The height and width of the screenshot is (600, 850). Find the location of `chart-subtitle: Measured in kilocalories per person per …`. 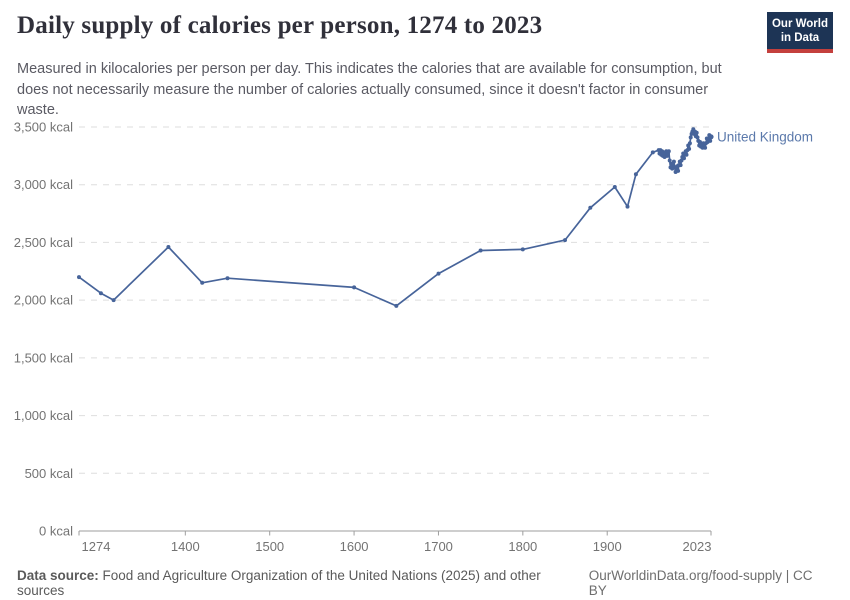

chart-subtitle: Measured in kilocalories per person per … is located at coordinates (369, 89).